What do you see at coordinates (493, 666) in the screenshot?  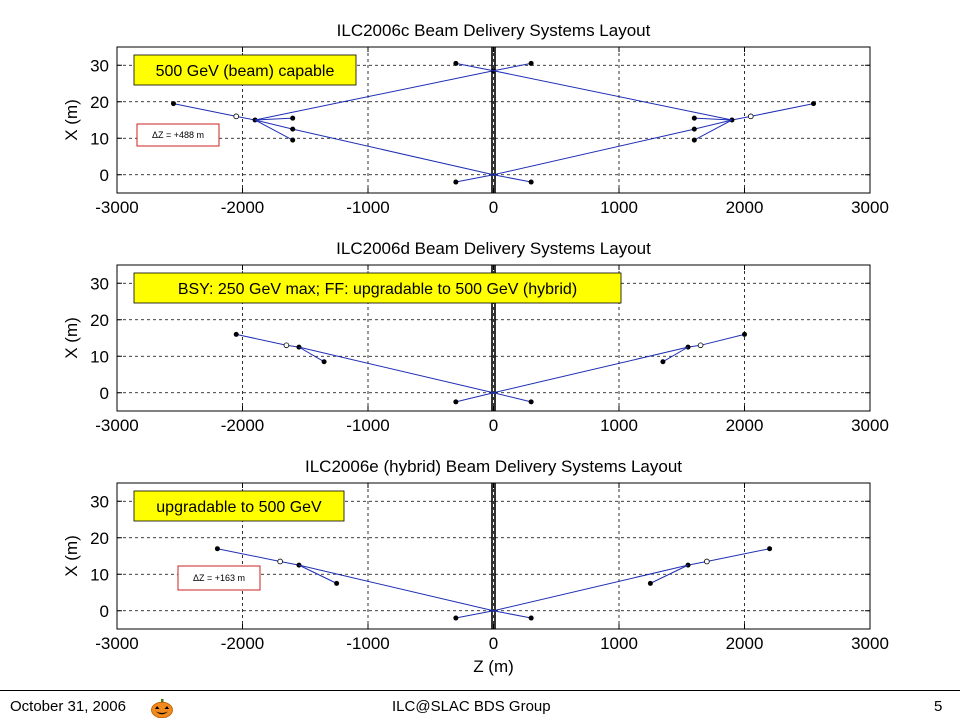 I see `x-axis-label: Z (m)` at bounding box center [493, 666].